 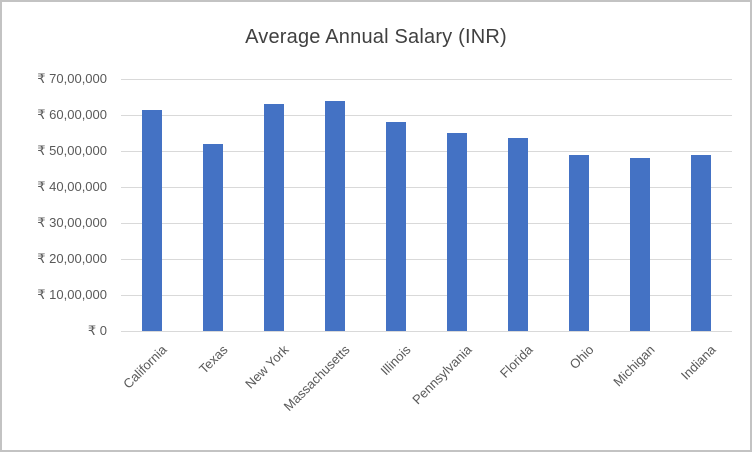 I want to click on x-axis-category-label: Ohio, so click(x=581, y=357).